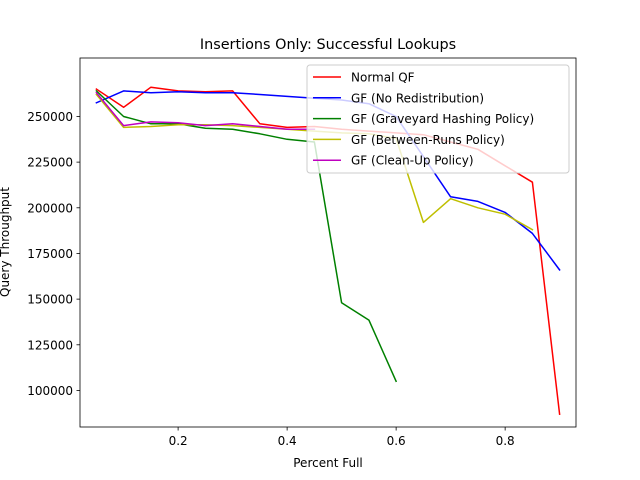 The width and height of the screenshot is (640, 480). I want to click on legend-label: GF (Clean-Up Policy), so click(412, 161).